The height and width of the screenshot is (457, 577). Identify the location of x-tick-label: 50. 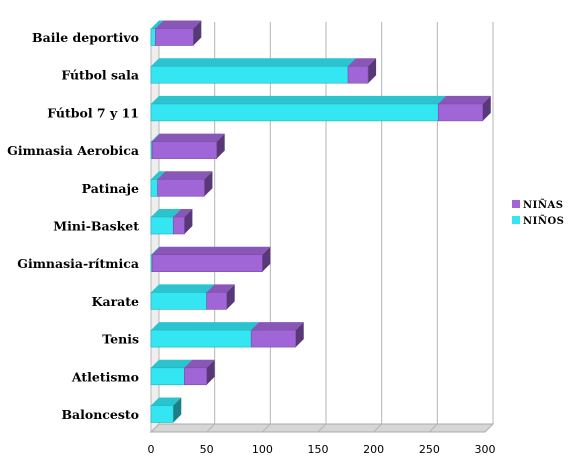
(207, 449).